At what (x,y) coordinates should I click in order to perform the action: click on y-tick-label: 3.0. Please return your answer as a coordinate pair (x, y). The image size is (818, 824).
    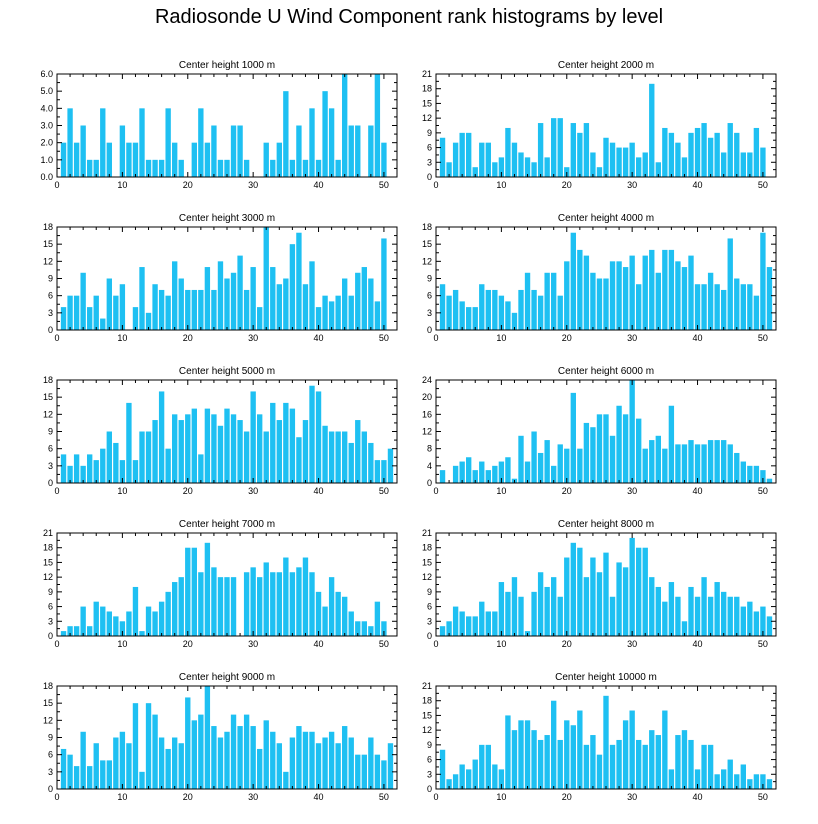
    Looking at the image, I should click on (46, 126).